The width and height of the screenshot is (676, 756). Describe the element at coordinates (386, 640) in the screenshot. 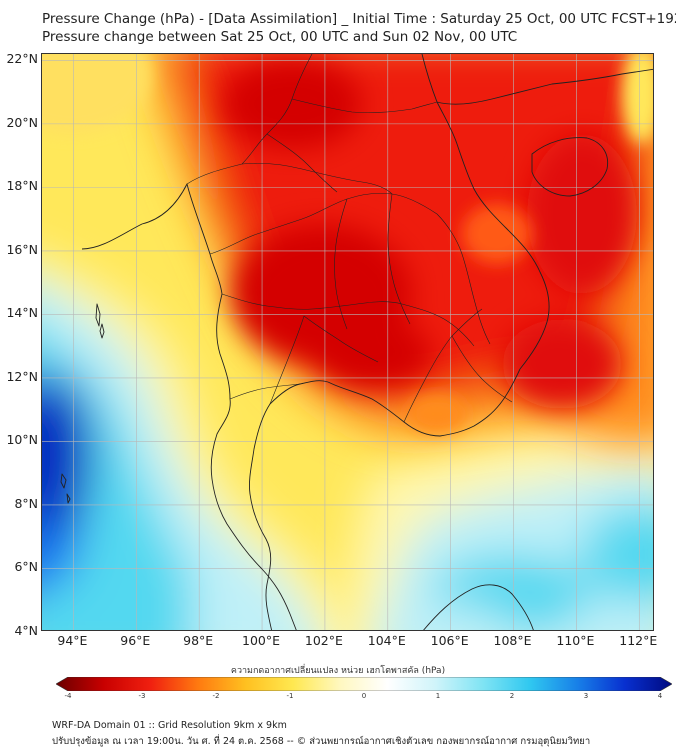

I see `lon-tick-label: 104°E` at that location.